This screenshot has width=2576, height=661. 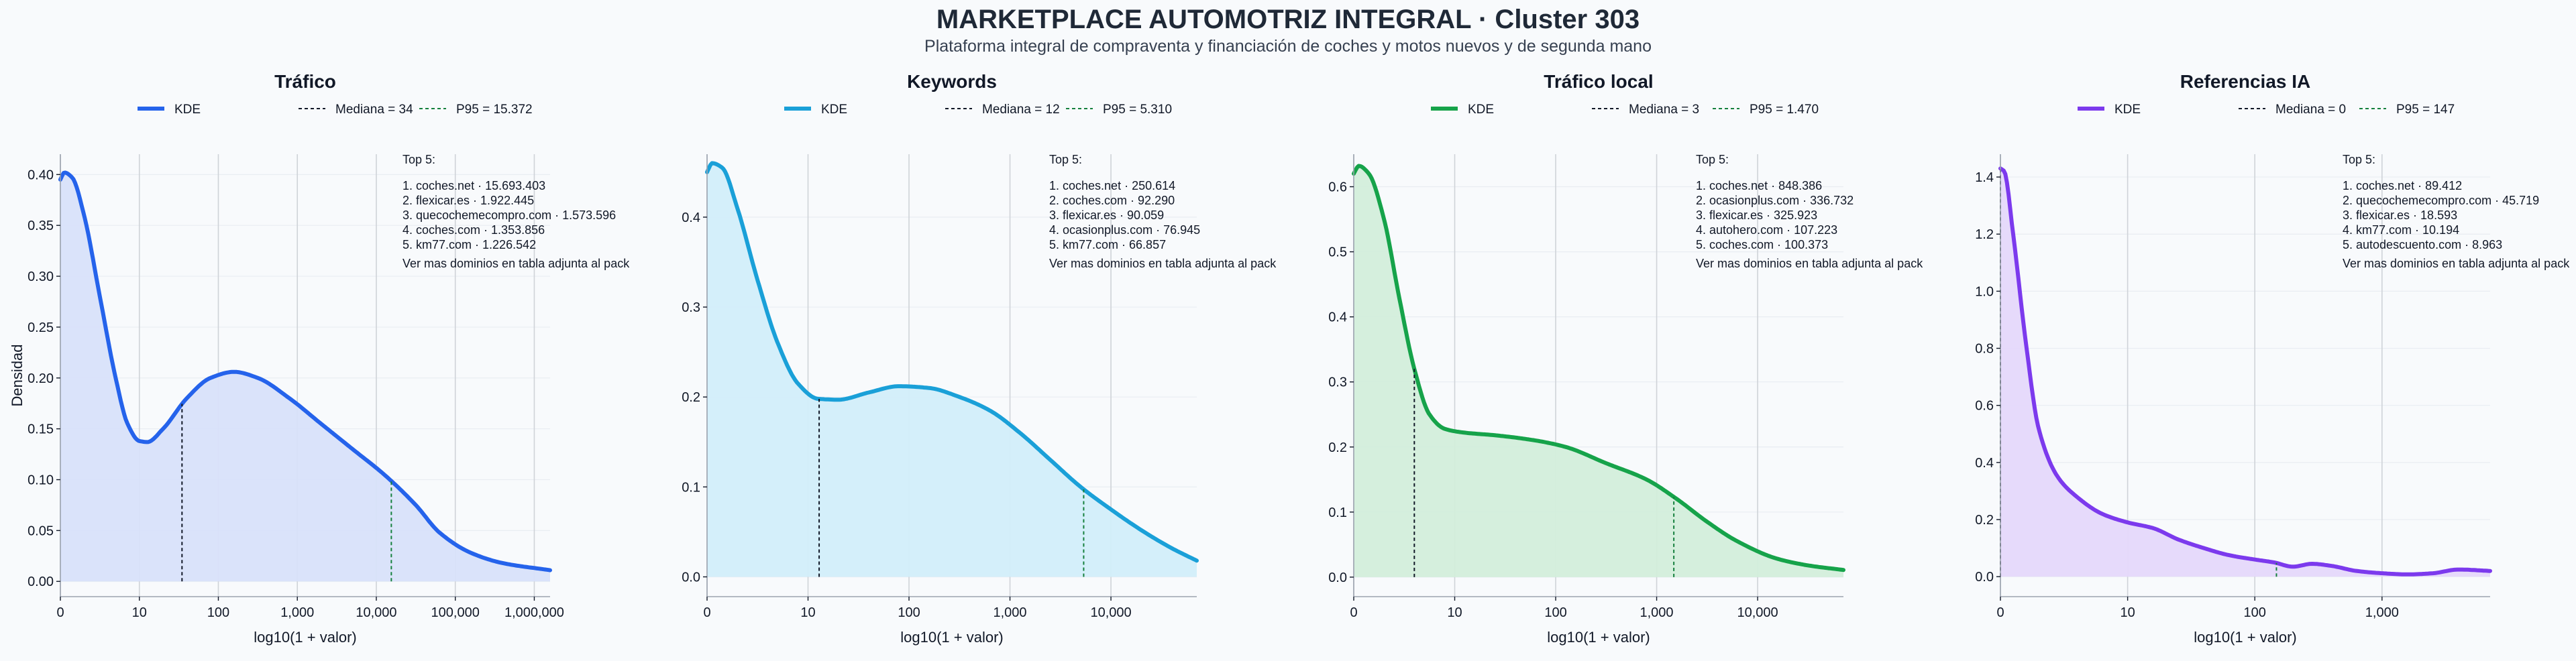 I want to click on x-tick-label: 100,000, so click(x=455, y=612).